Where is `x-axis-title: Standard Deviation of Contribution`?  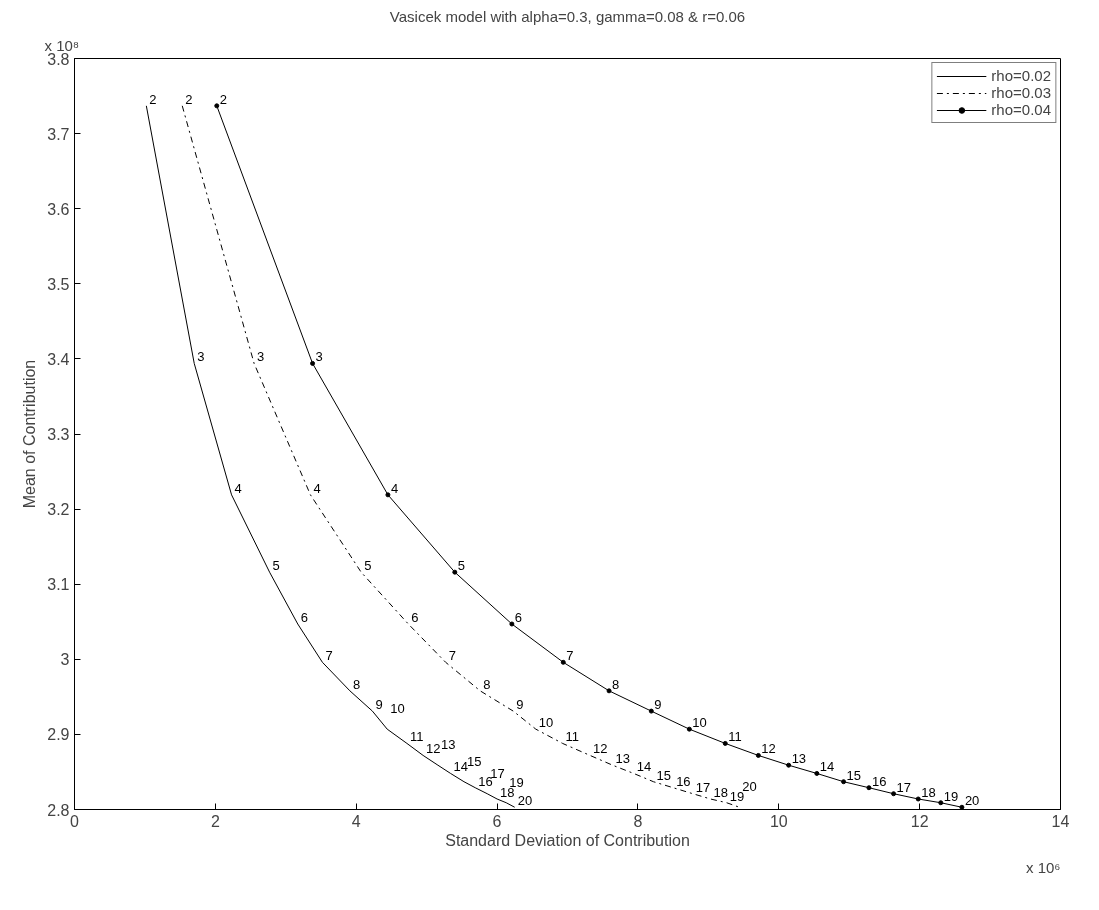 x-axis-title: Standard Deviation of Contribution is located at coordinates (567, 840).